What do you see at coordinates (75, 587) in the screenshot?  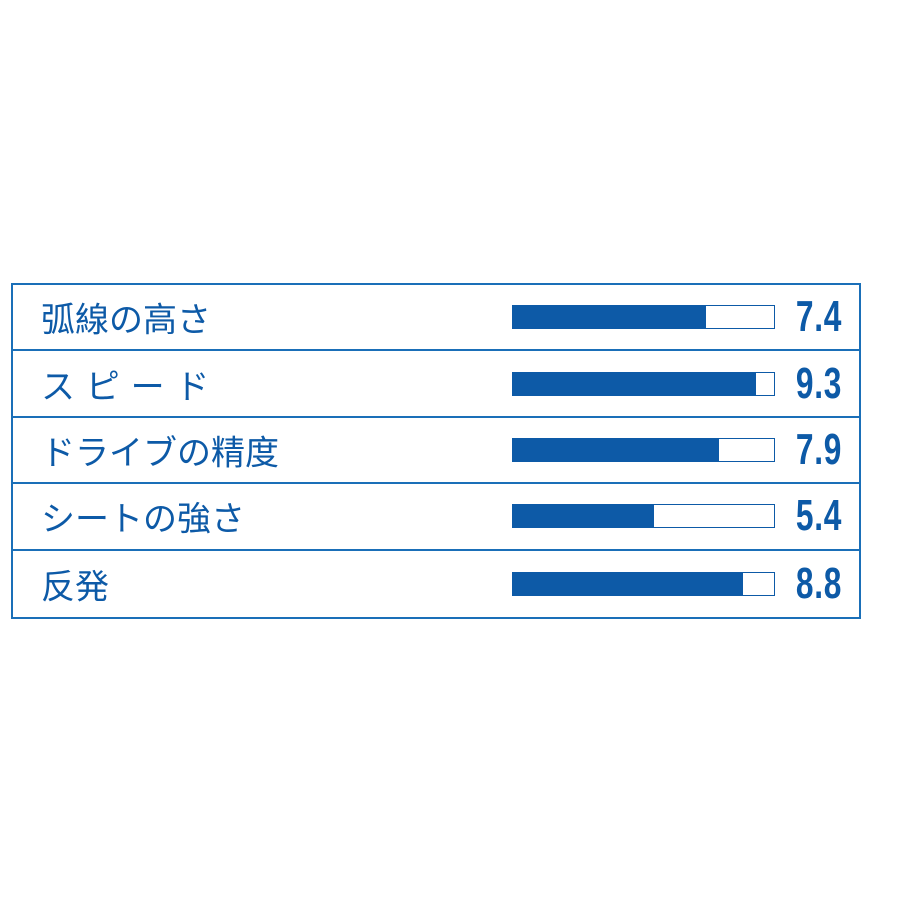 I see `spec-label: 反発` at bounding box center [75, 587].